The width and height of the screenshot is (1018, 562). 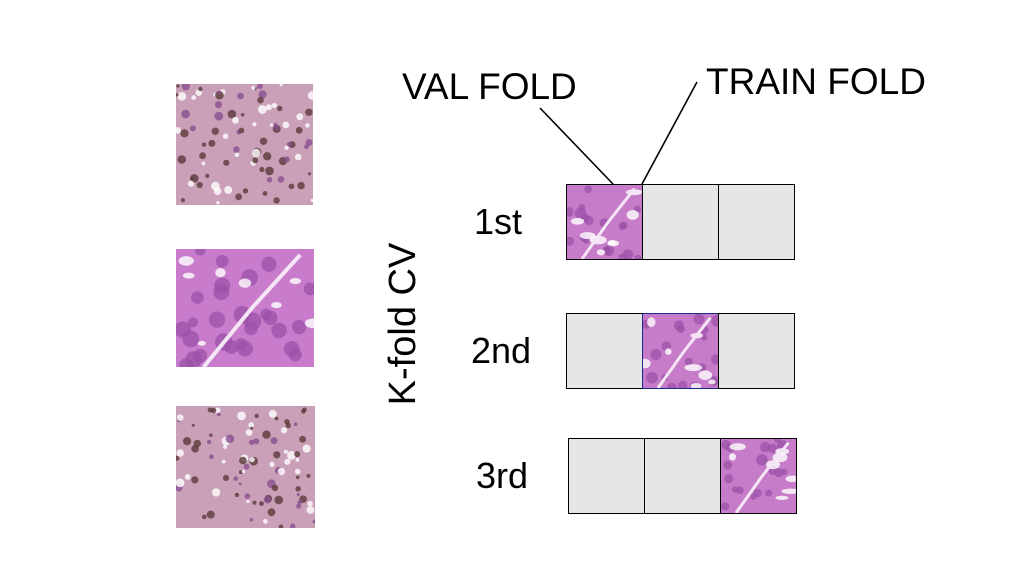 I want to click on val-fold-pointer, so click(x=576, y=146).